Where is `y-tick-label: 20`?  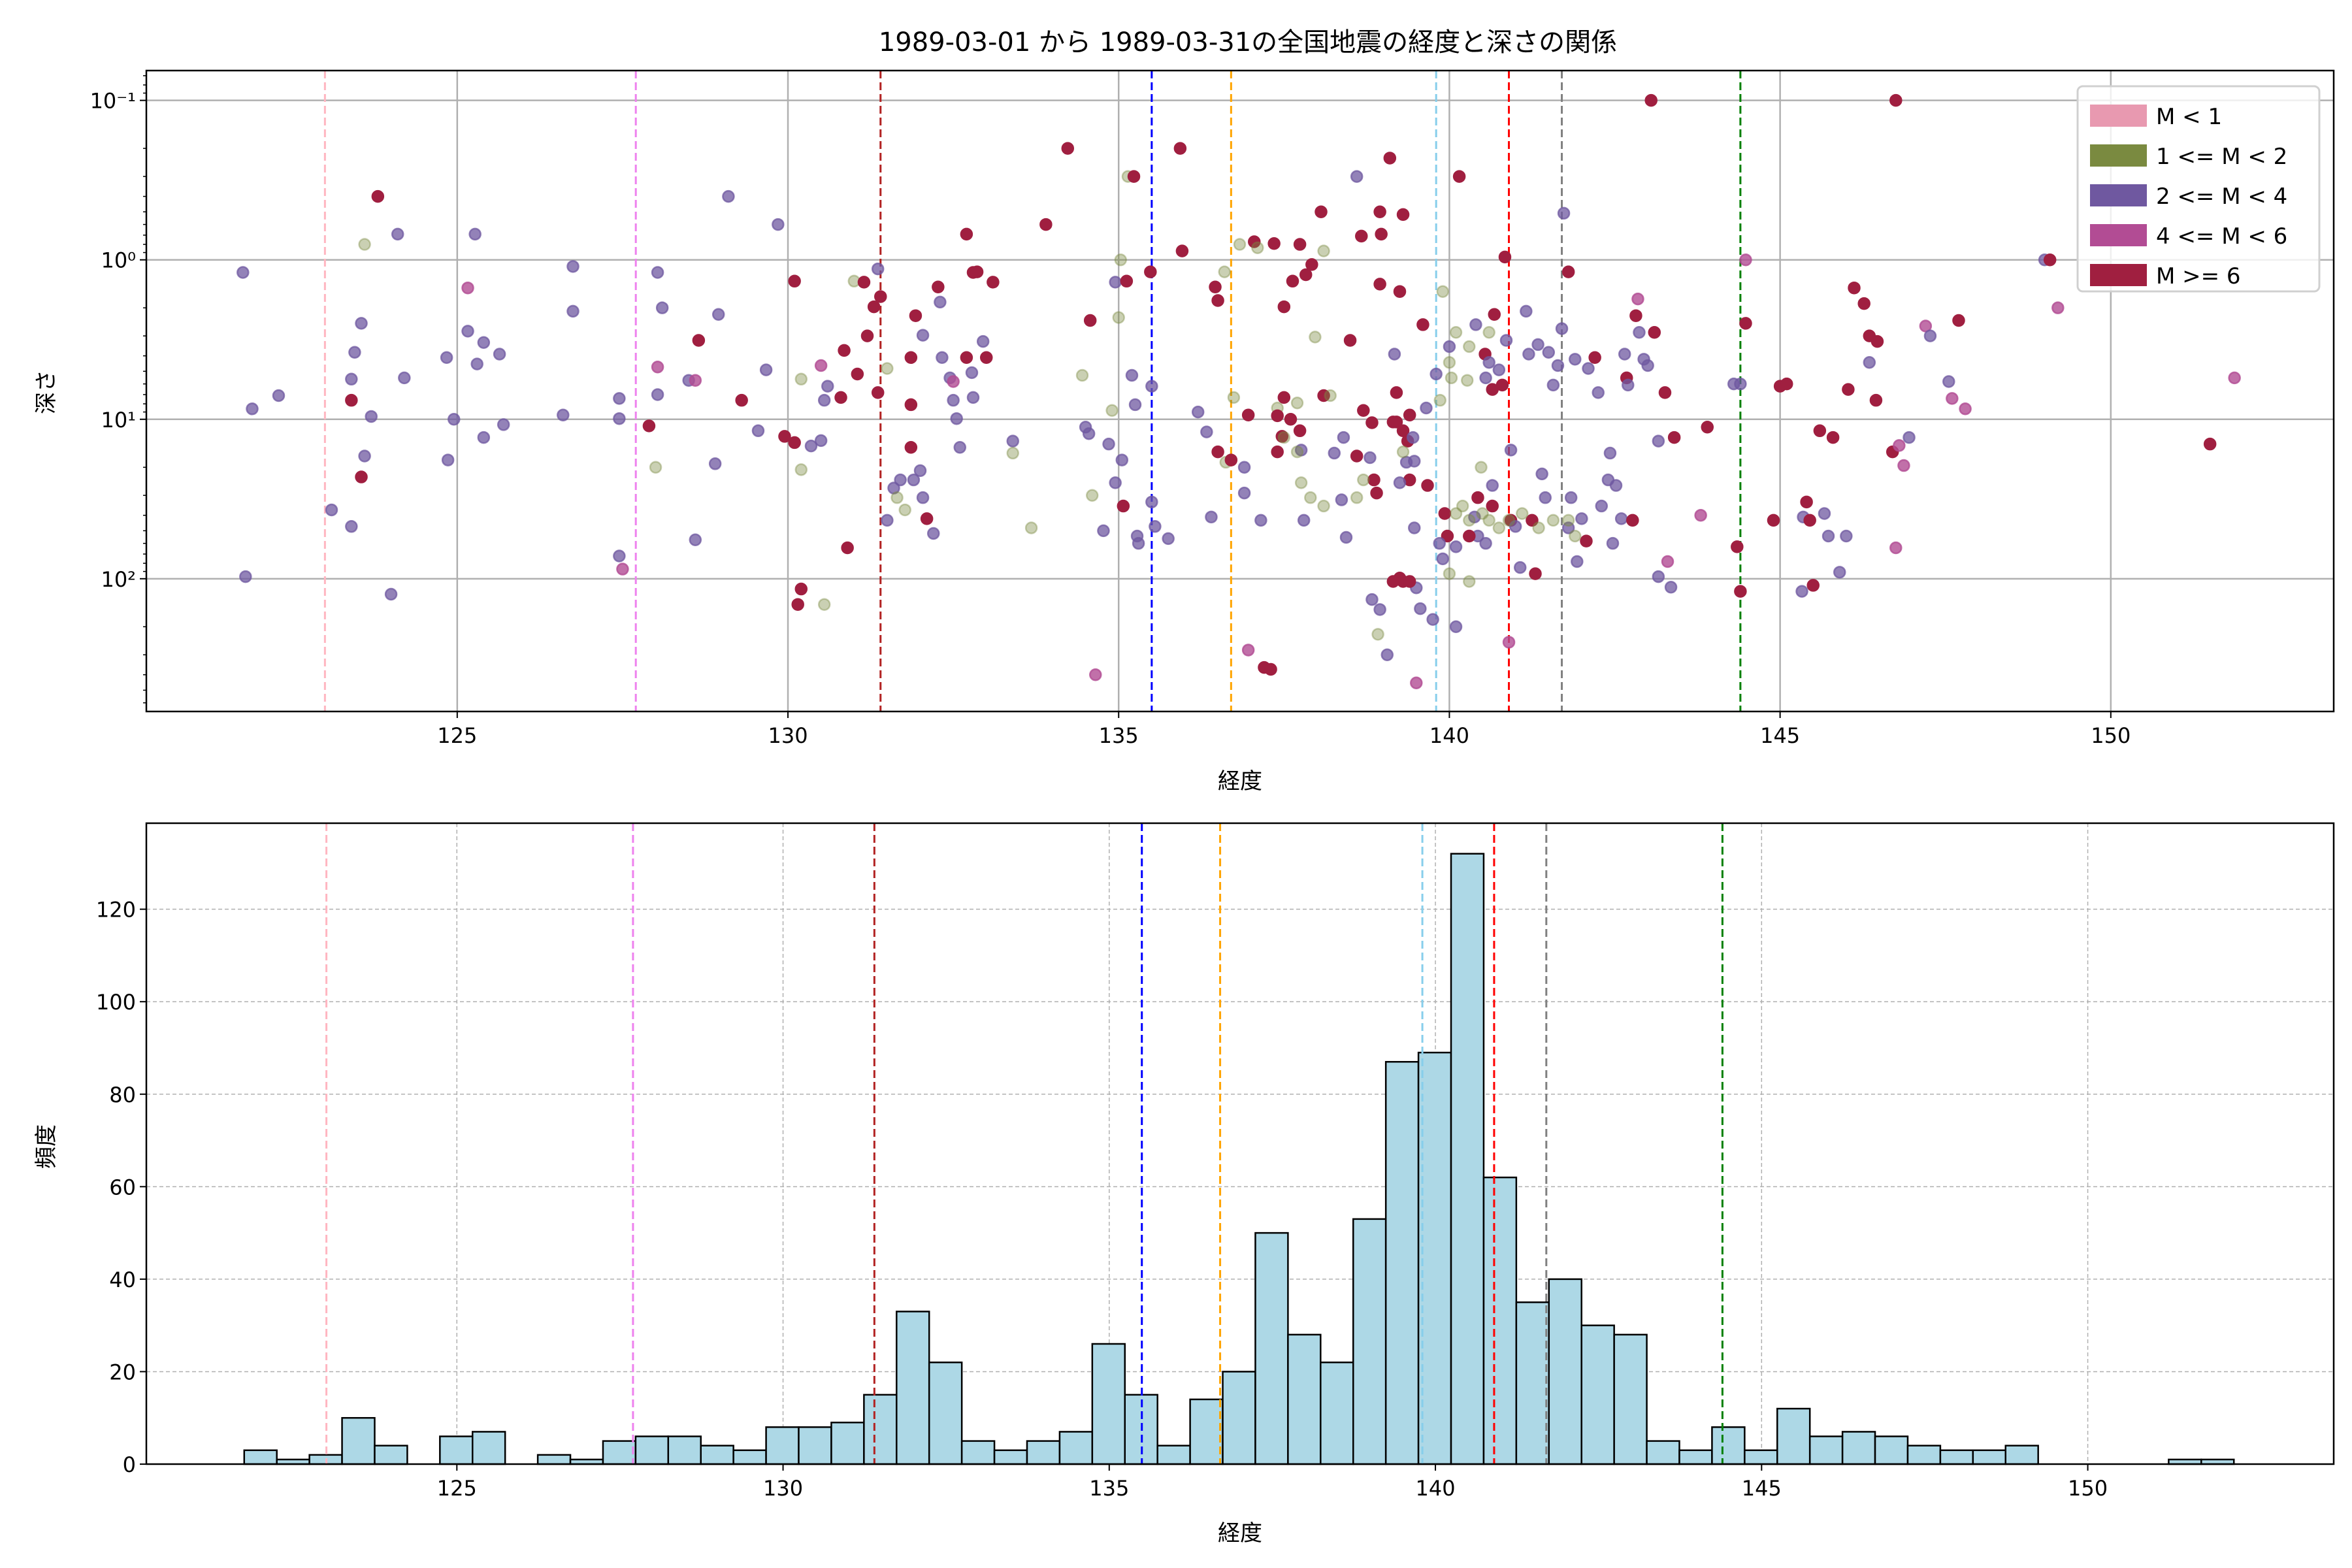 y-tick-label: 20 is located at coordinates (122, 1372).